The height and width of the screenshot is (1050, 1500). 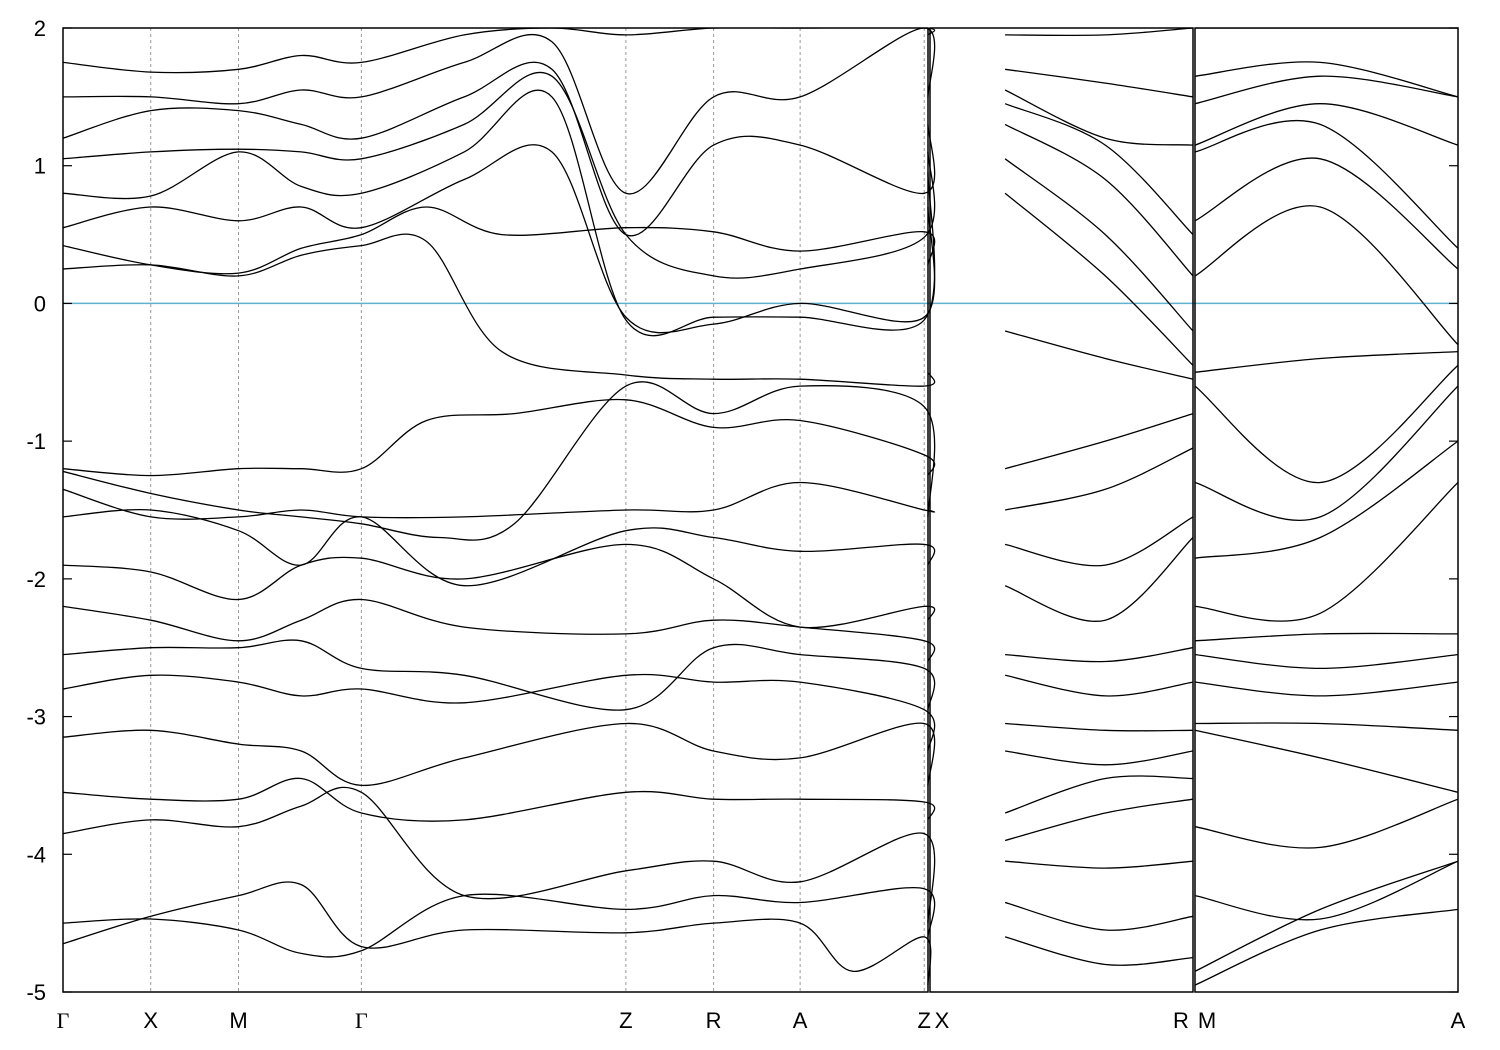 I want to click on y-tick-label: 2, so click(x=40, y=28).